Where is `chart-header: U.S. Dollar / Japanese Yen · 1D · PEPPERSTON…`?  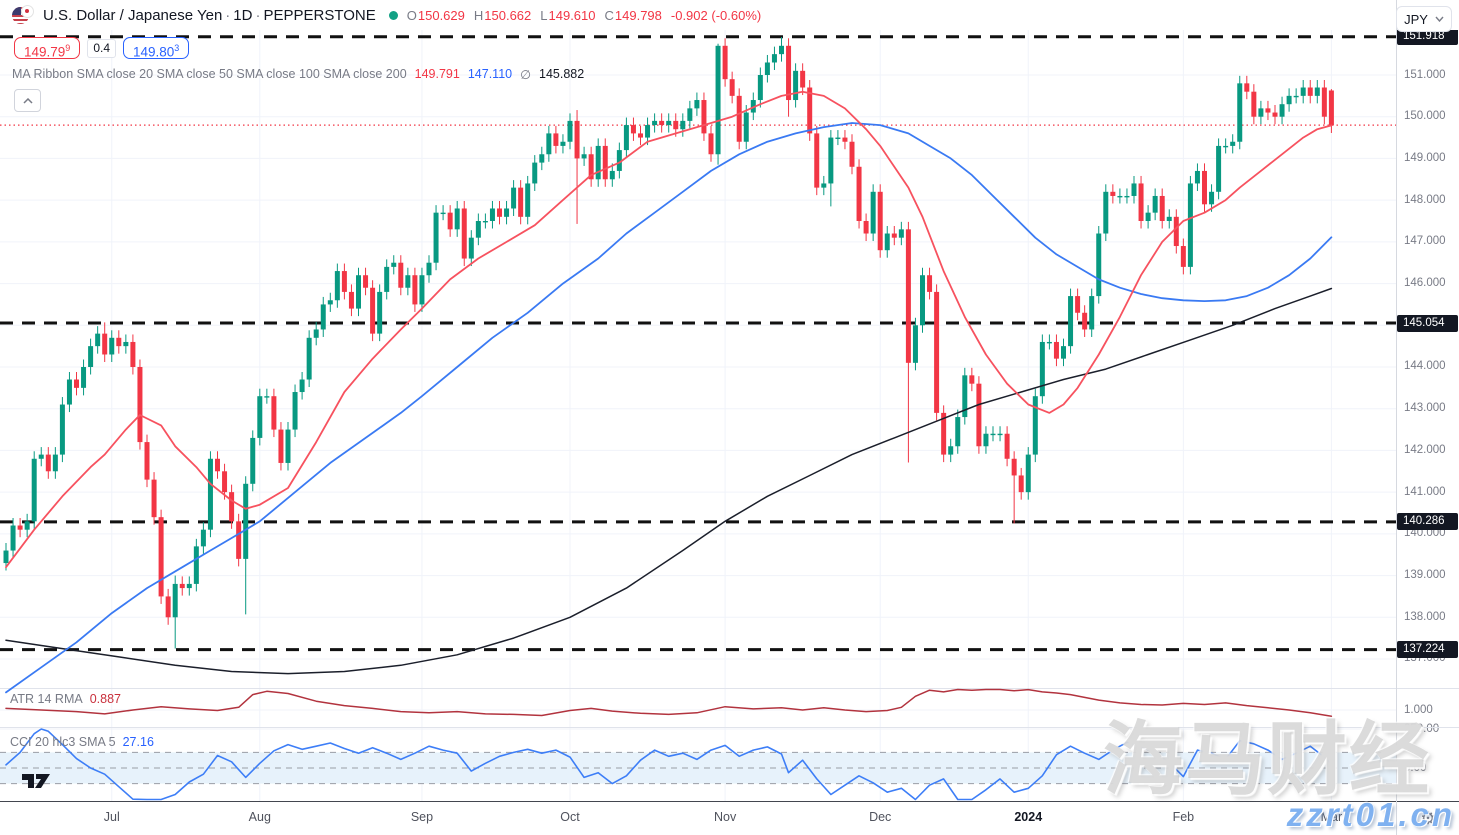 chart-header: U.S. Dollar / Japanese Yen · 1D · PEPPERSTON… is located at coordinates (698, 15).